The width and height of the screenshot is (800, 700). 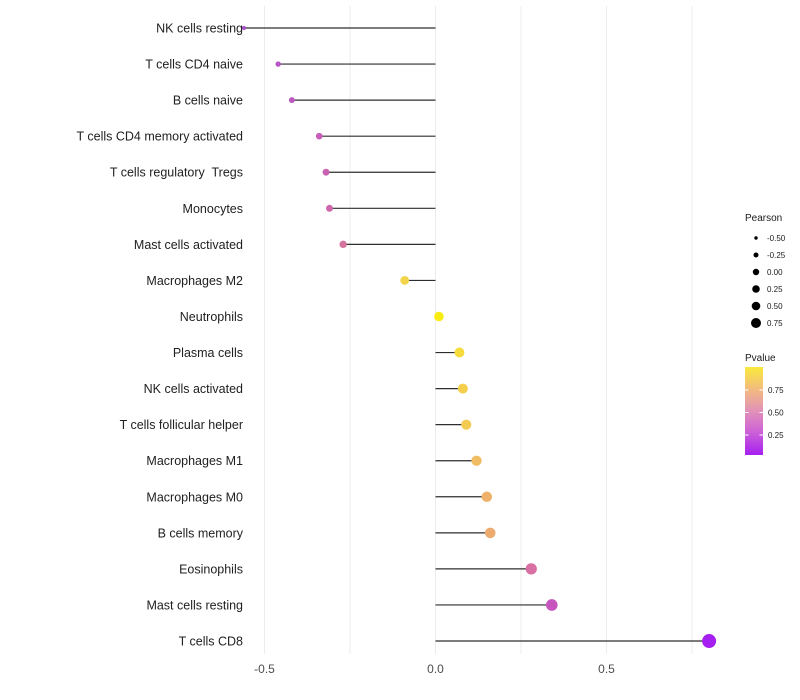 I want to click on y-axis-label: NK cells resting, so click(x=199, y=29).